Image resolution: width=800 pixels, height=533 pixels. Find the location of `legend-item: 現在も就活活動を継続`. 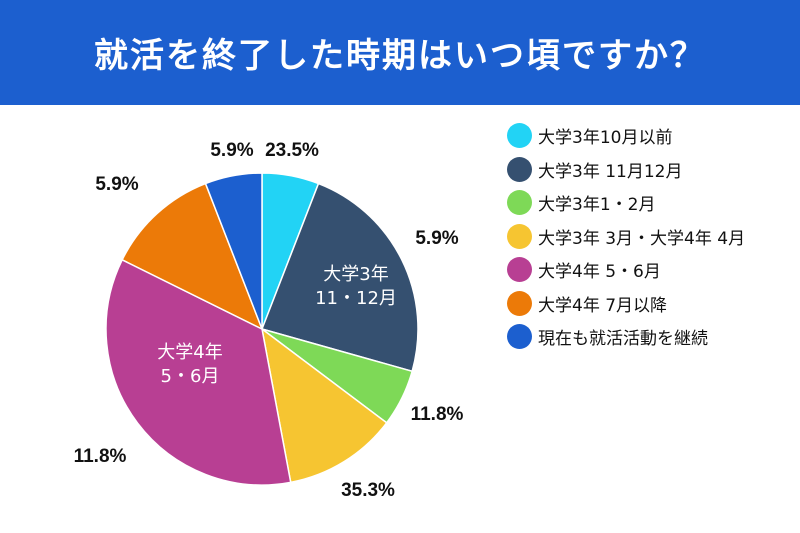

legend-item: 現在も就活活動を継続 is located at coordinates (626, 337).